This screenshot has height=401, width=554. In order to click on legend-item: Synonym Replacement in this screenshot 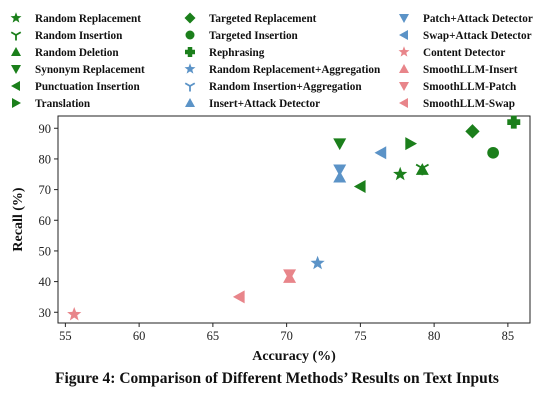, I will do `click(78, 70)`.